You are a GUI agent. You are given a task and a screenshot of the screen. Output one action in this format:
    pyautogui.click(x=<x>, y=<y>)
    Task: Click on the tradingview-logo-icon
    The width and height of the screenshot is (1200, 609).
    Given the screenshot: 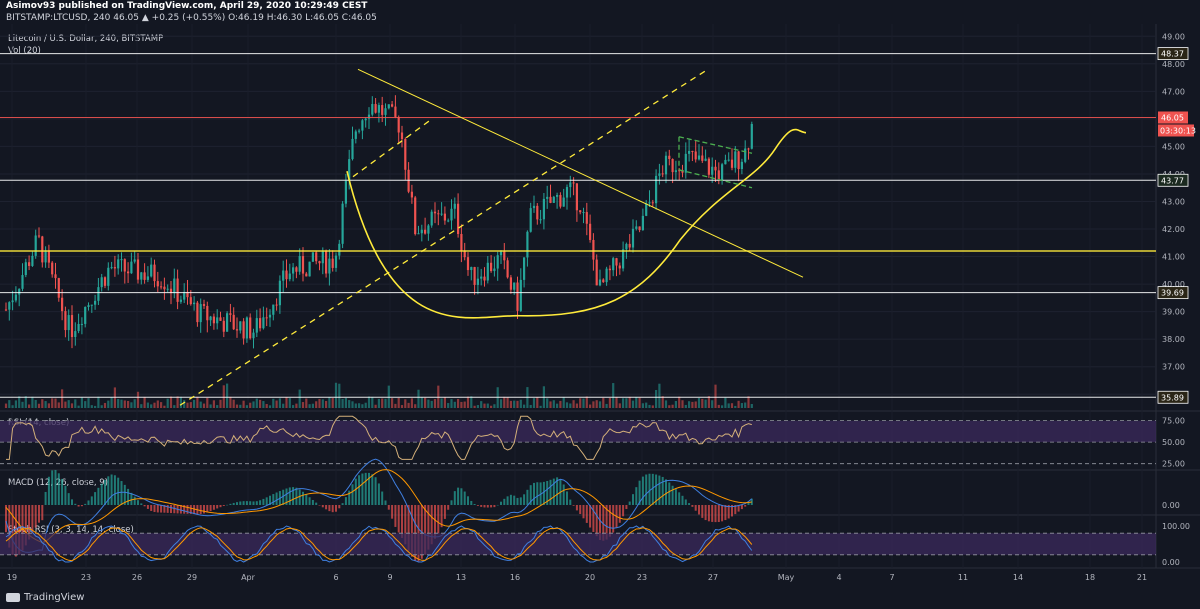 What is the action you would take?
    pyautogui.click(x=13, y=597)
    